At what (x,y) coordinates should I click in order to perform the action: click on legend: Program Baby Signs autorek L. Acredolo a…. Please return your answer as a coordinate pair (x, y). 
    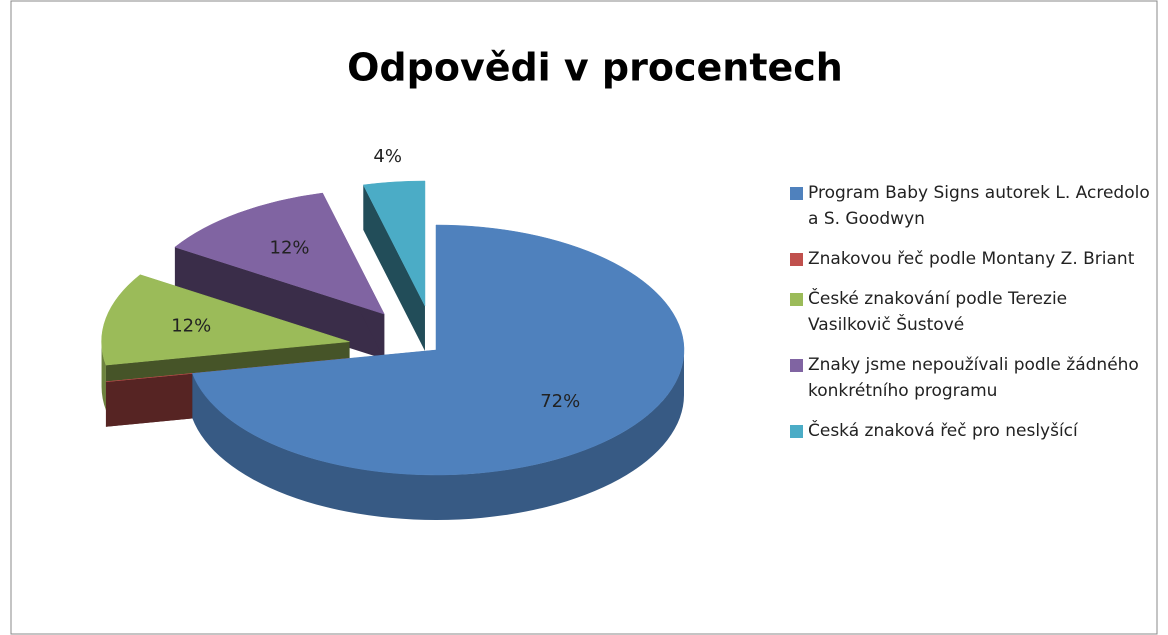
    Looking at the image, I should click on (970, 319).